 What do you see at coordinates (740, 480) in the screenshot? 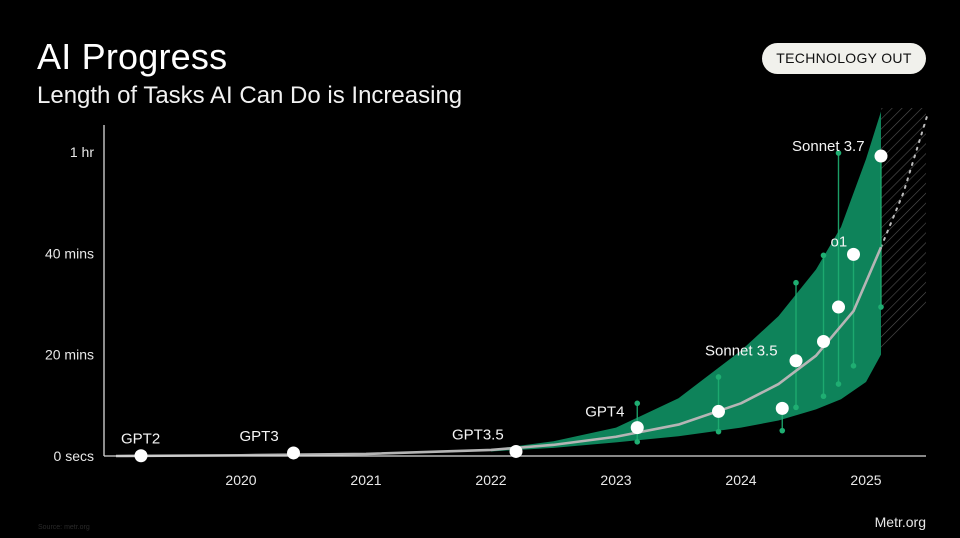
I see `x-tick-label: 2024` at bounding box center [740, 480].